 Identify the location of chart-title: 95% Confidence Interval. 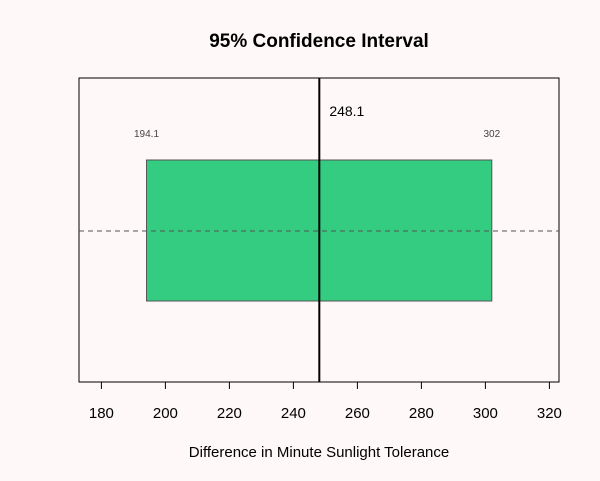
(319, 41).